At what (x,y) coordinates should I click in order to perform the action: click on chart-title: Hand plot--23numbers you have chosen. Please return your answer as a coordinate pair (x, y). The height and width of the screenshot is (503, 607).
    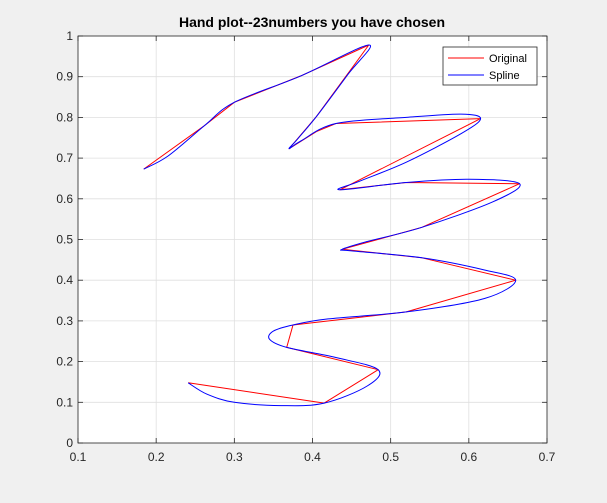
    Looking at the image, I should click on (312, 22).